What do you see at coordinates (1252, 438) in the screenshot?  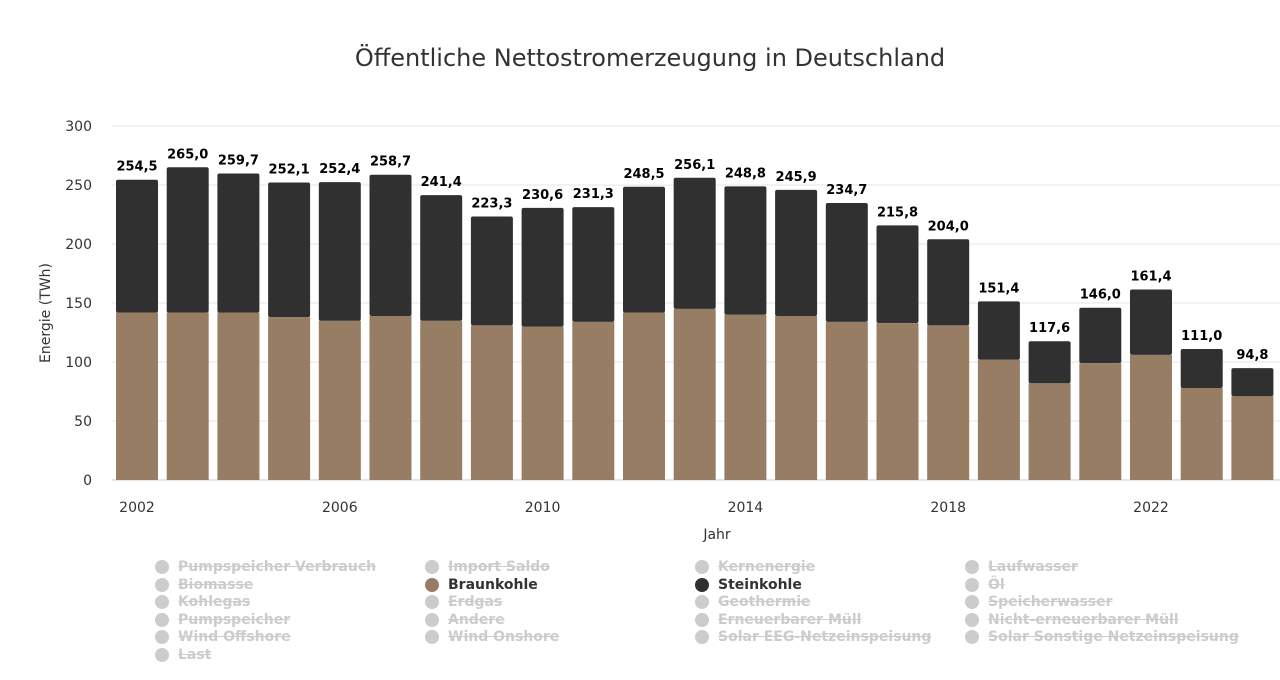 I see `bar-braunkohle-2024` at bounding box center [1252, 438].